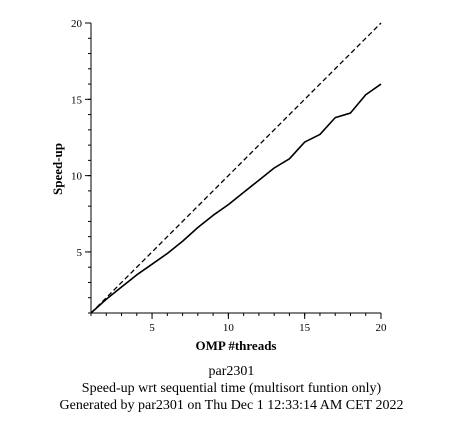 This screenshot has height=430, width=463. What do you see at coordinates (231, 371) in the screenshot?
I see `caption-title: par2301` at bounding box center [231, 371].